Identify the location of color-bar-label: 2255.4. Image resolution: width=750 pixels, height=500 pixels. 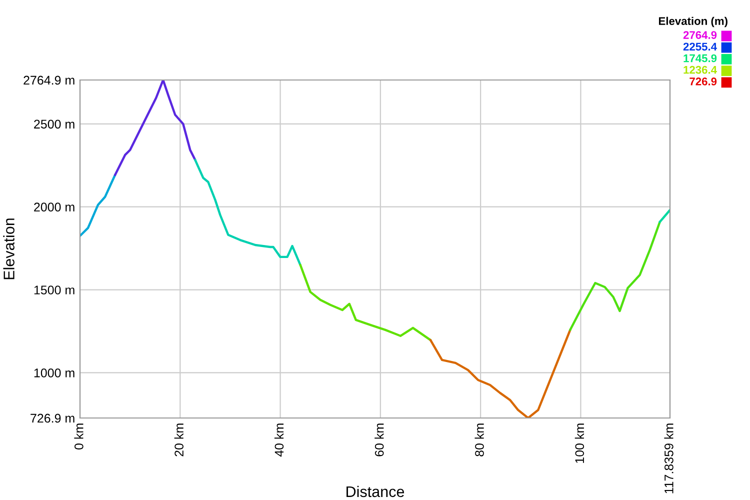
(700, 46).